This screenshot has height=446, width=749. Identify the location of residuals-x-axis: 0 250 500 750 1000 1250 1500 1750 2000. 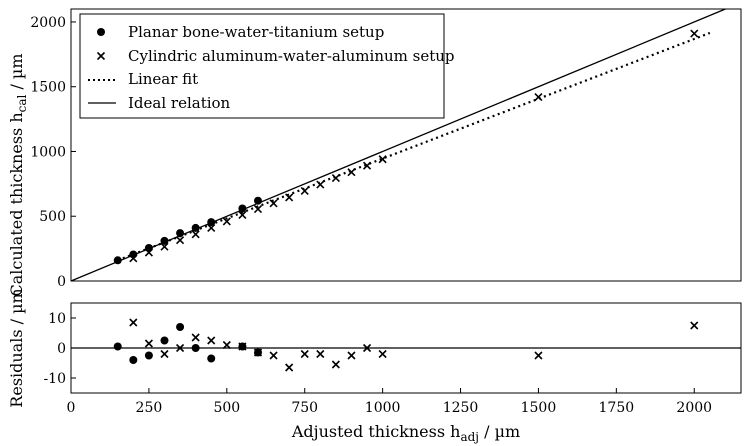
(389, 402).